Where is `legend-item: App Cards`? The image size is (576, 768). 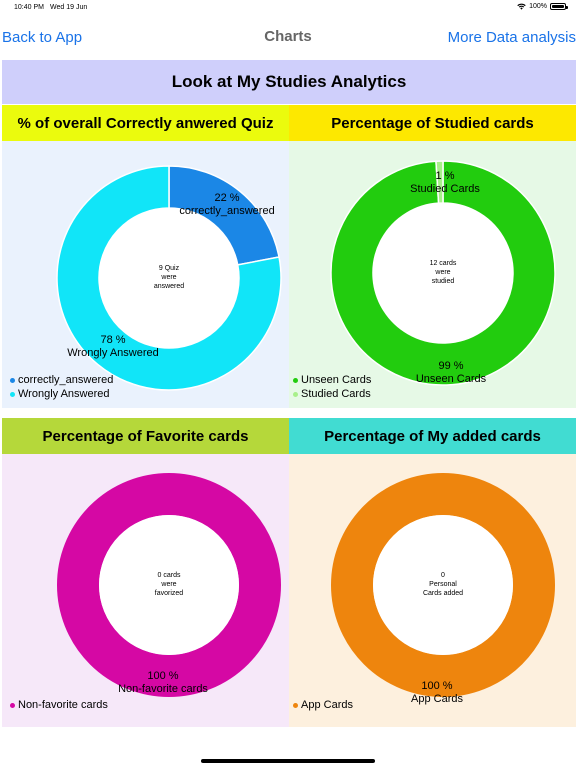 legend-item: App Cards is located at coordinates (323, 705).